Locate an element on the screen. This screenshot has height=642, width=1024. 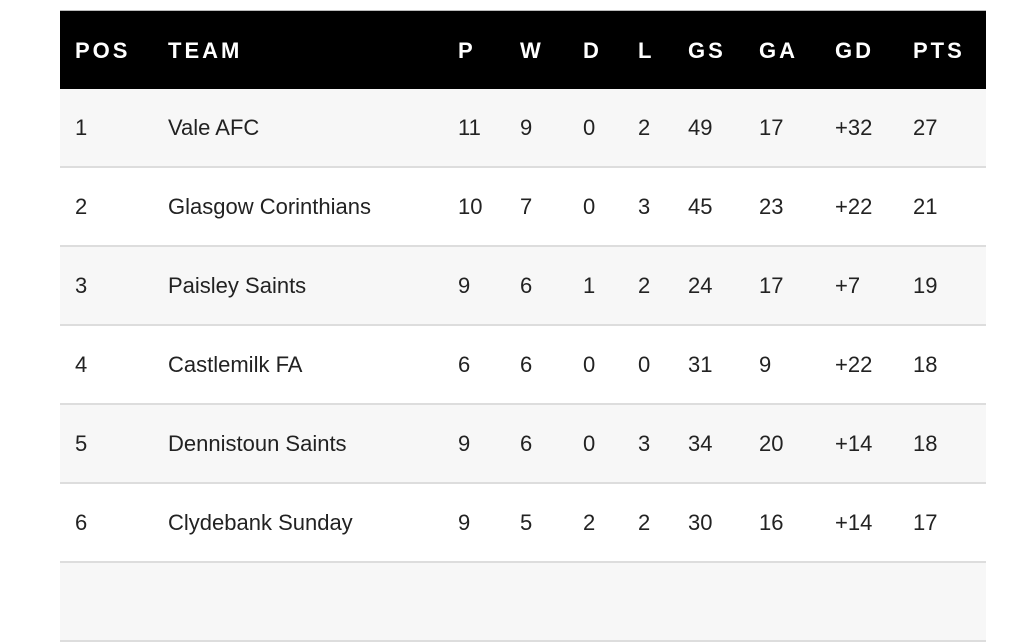
cell-d: 2 is located at coordinates (589, 522).